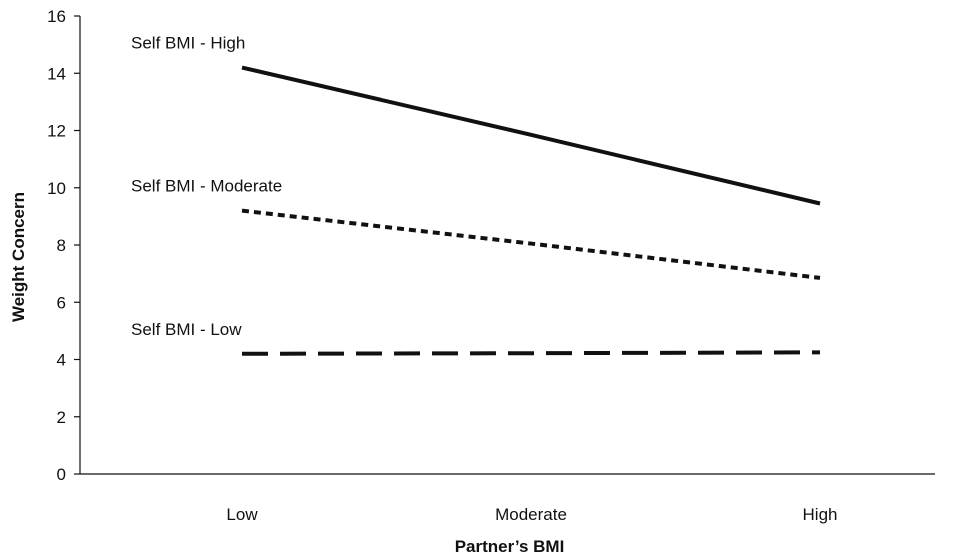 The width and height of the screenshot is (962, 558). I want to click on x-tick-label: High, so click(820, 514).